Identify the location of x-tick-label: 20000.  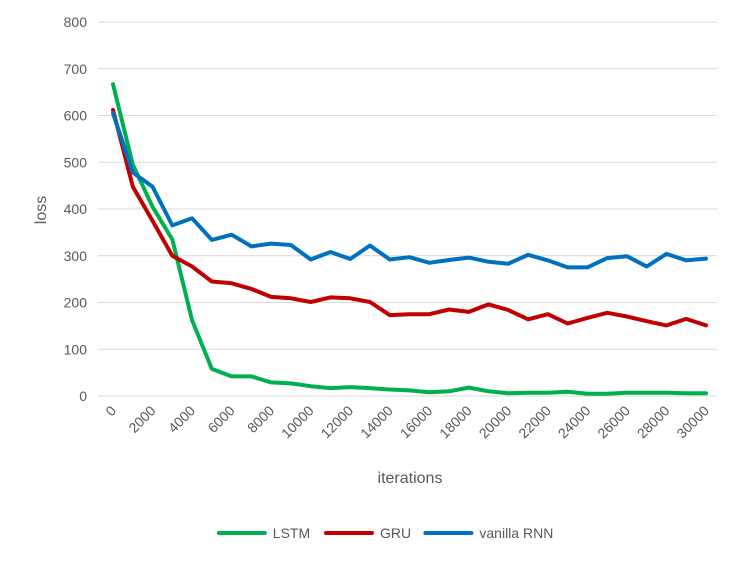
(495, 421).